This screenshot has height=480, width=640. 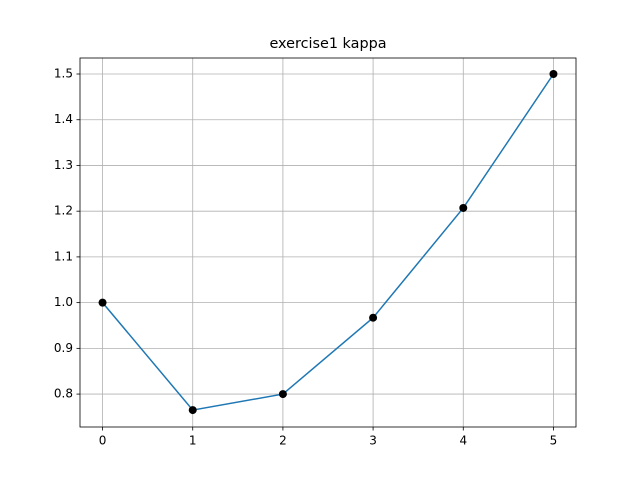 I want to click on x-tick-label: 1, so click(x=193, y=441).